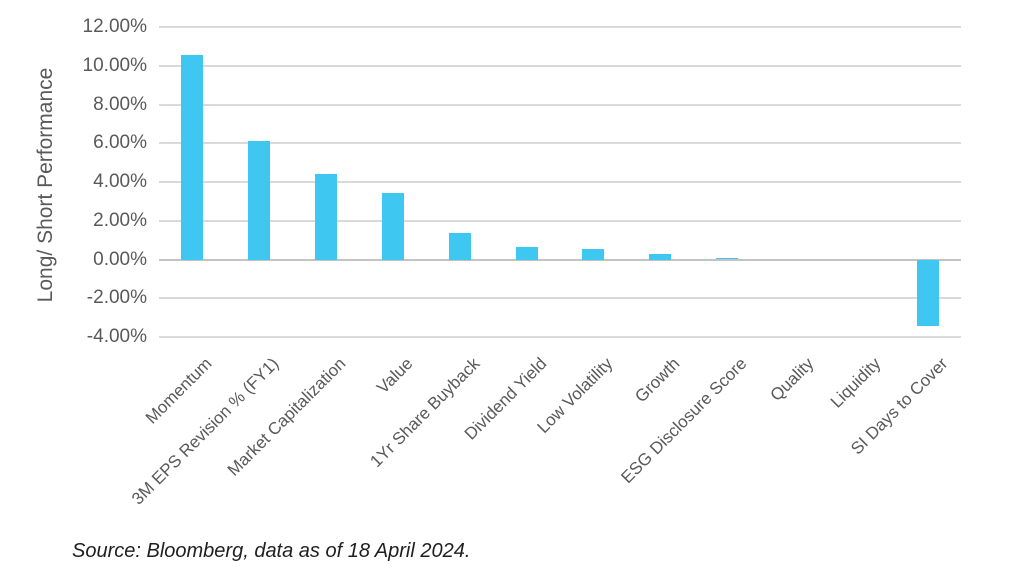 The height and width of the screenshot is (582, 1024). I want to click on y-tick-label: 4.00%, so click(120, 181).